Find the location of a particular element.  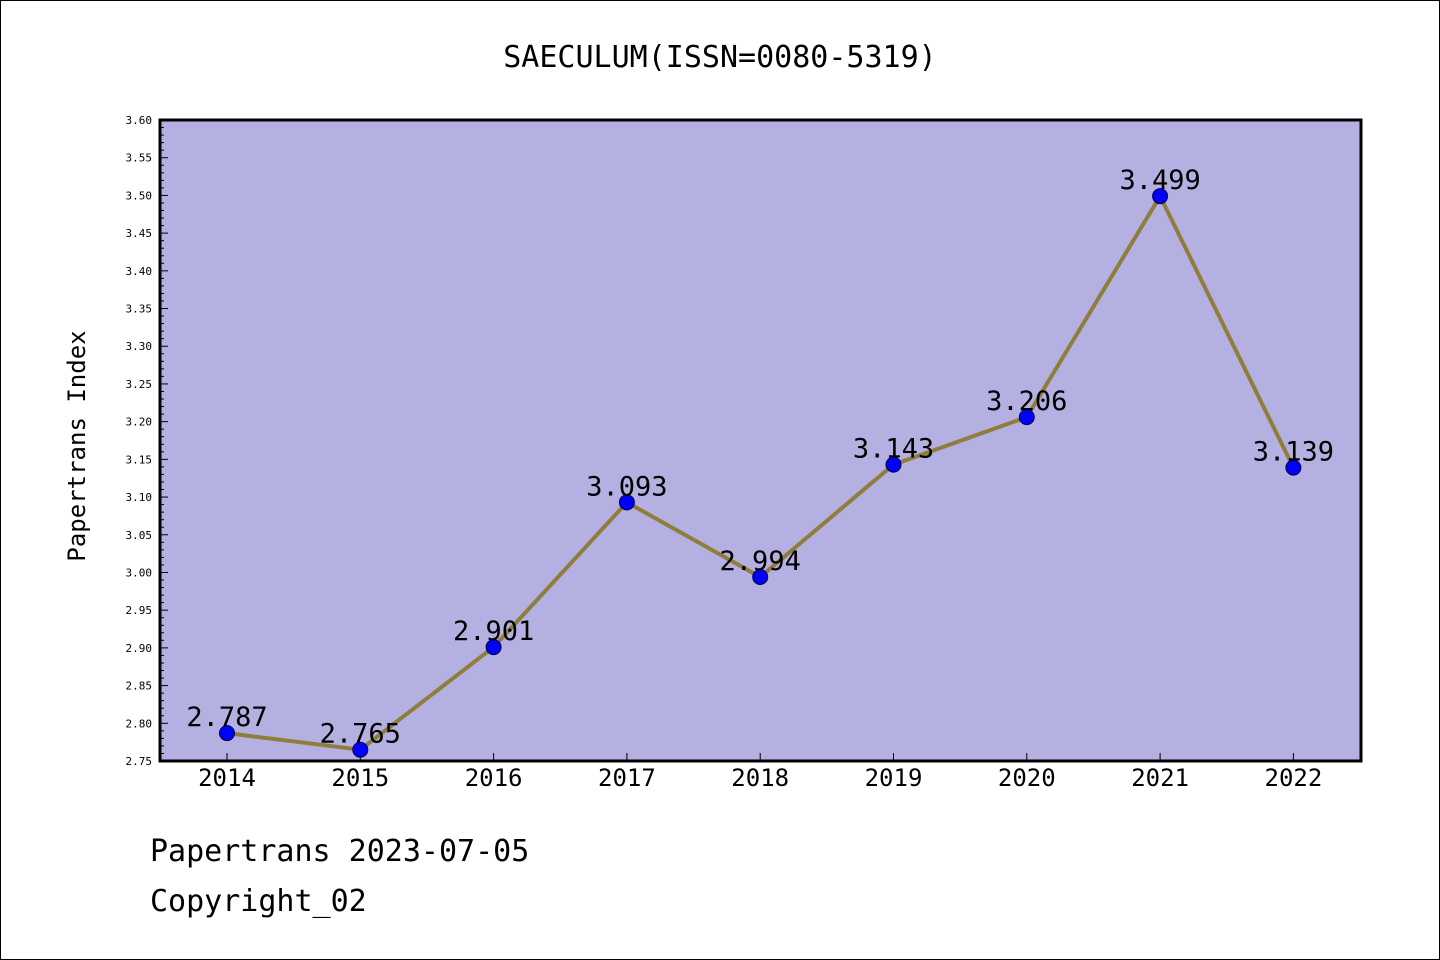

y-tick-label: 2.95 is located at coordinates (139, 610).